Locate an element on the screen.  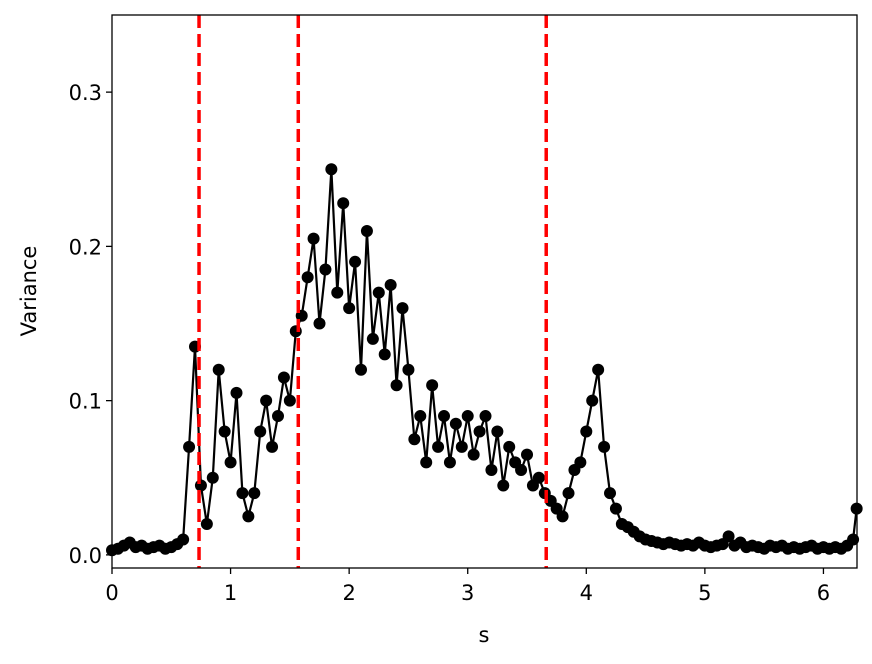
x-tick-label: 5 is located at coordinates (704, 593).